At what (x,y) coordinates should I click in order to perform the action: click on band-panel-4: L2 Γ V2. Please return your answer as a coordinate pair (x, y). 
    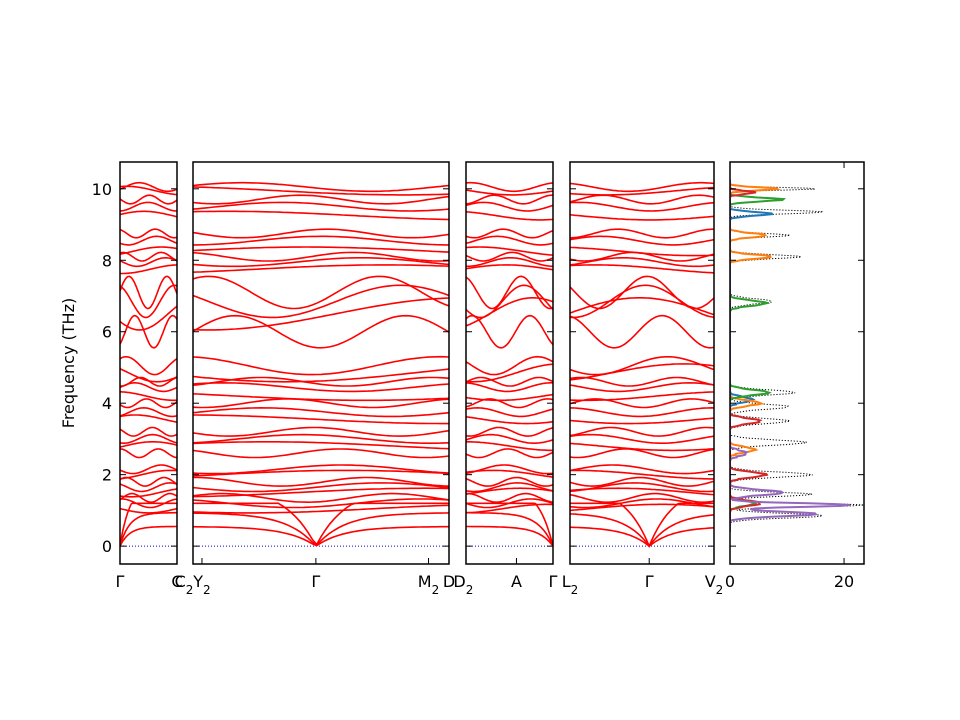
    Looking at the image, I should click on (642, 379).